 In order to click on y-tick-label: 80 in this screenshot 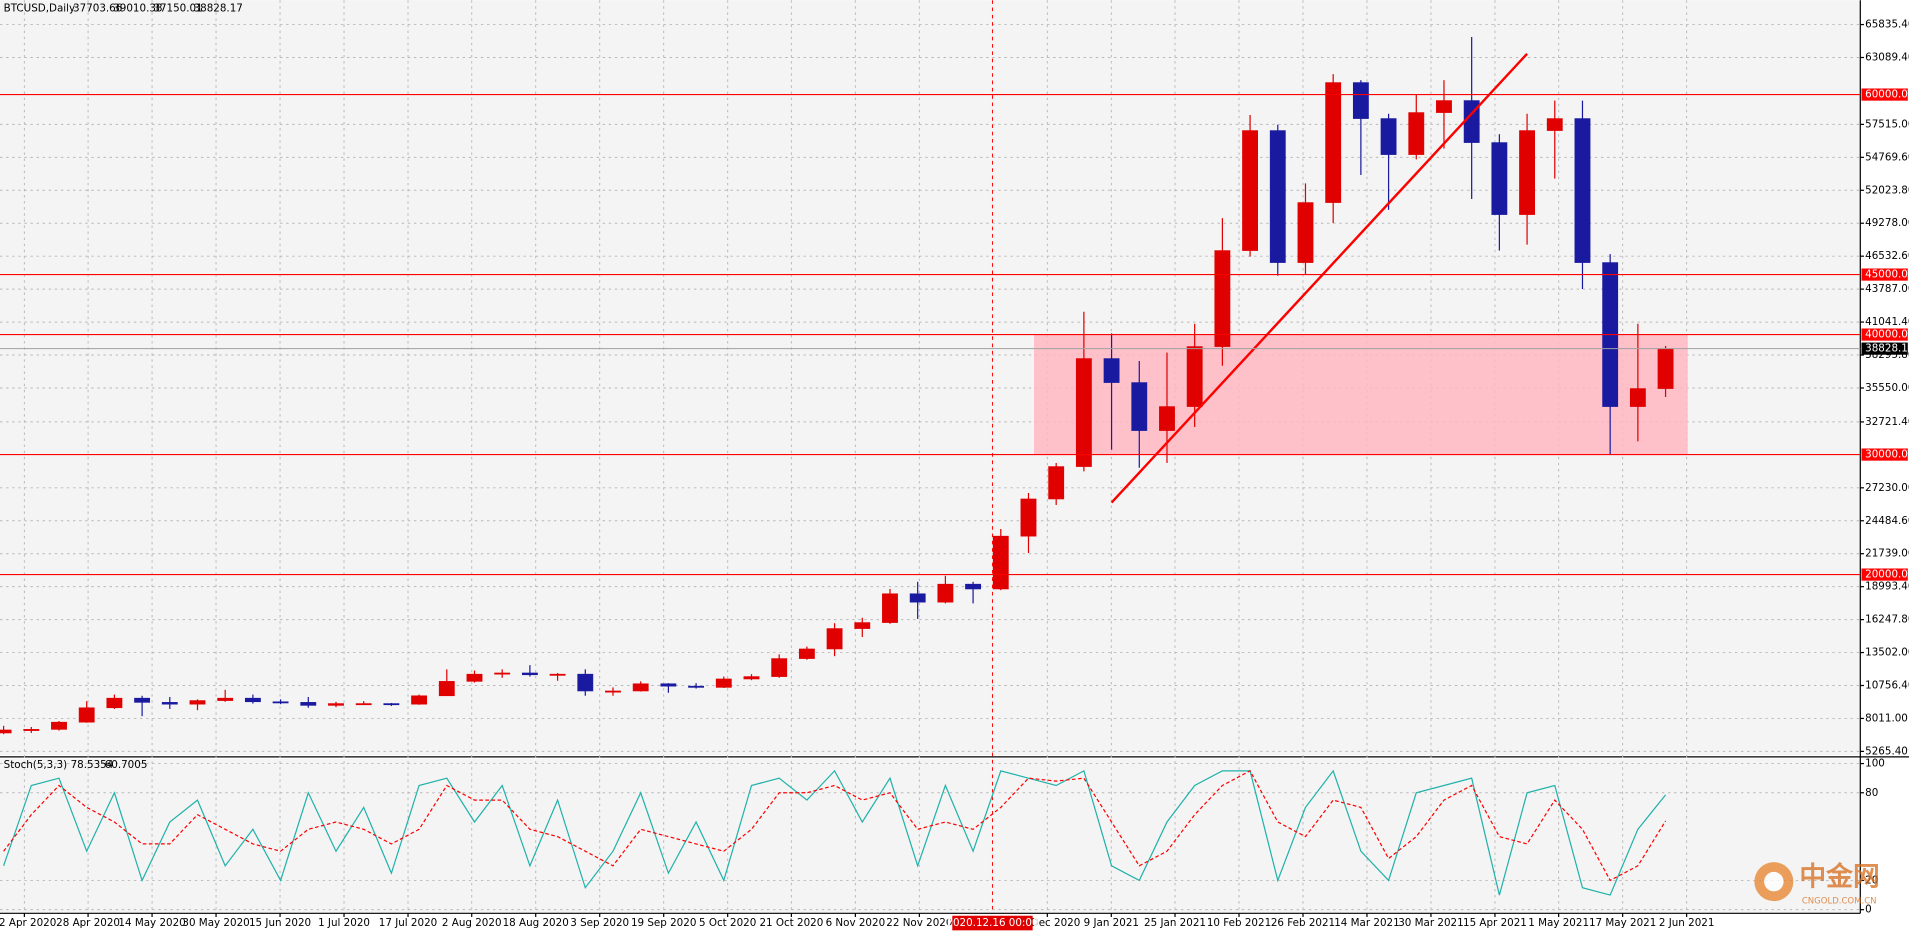, I will do `click(1871, 793)`.